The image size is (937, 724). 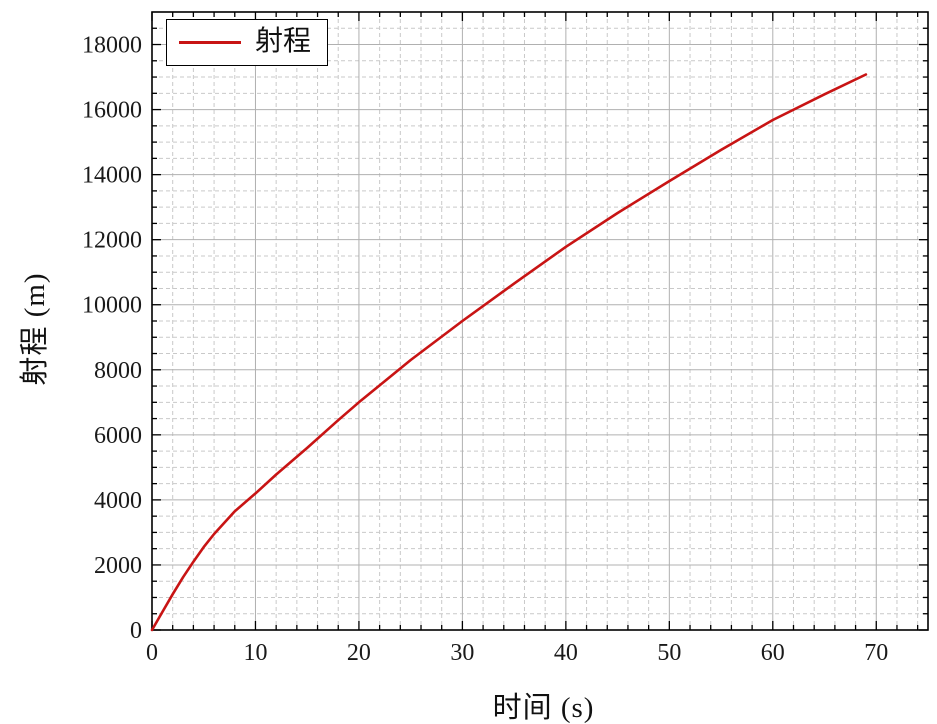 What do you see at coordinates (255, 653) in the screenshot?
I see `x-tick-label: 10` at bounding box center [255, 653].